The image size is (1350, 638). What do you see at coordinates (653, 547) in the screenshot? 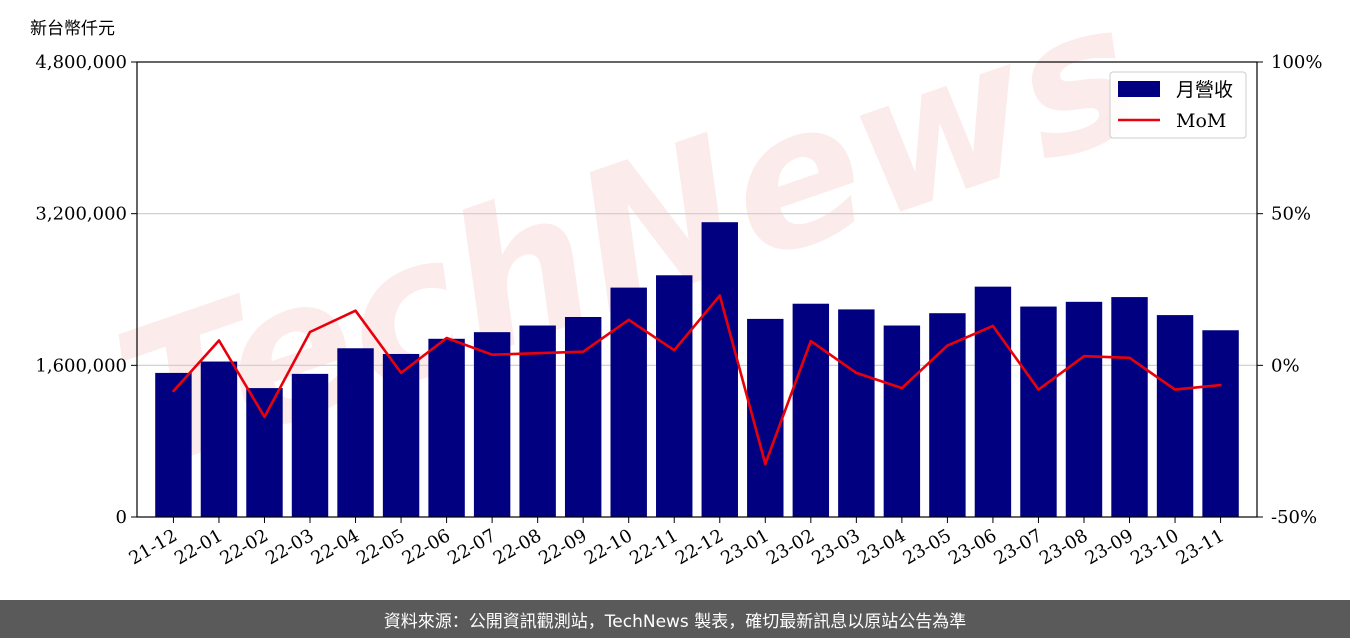
I see `x-tick-label-22-11: 22-11` at bounding box center [653, 547].